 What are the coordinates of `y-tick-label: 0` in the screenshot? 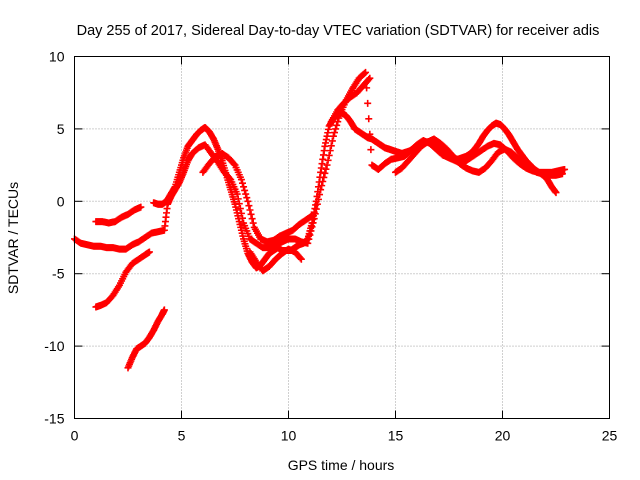 It's located at (61, 201).